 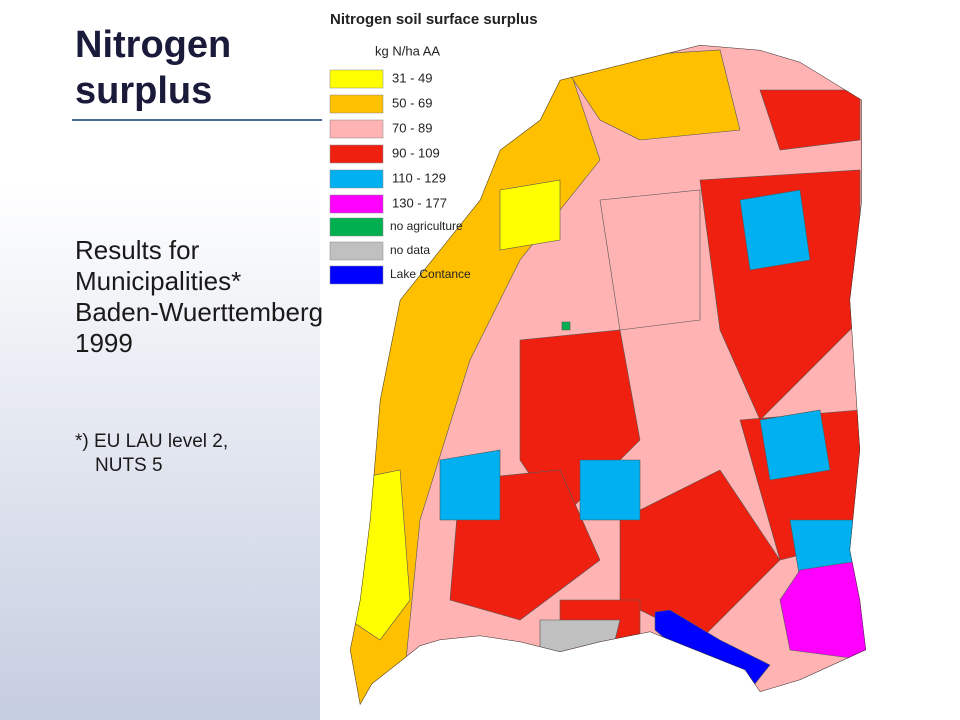 What do you see at coordinates (410, 250) in the screenshot?
I see `legend-label: no data` at bounding box center [410, 250].